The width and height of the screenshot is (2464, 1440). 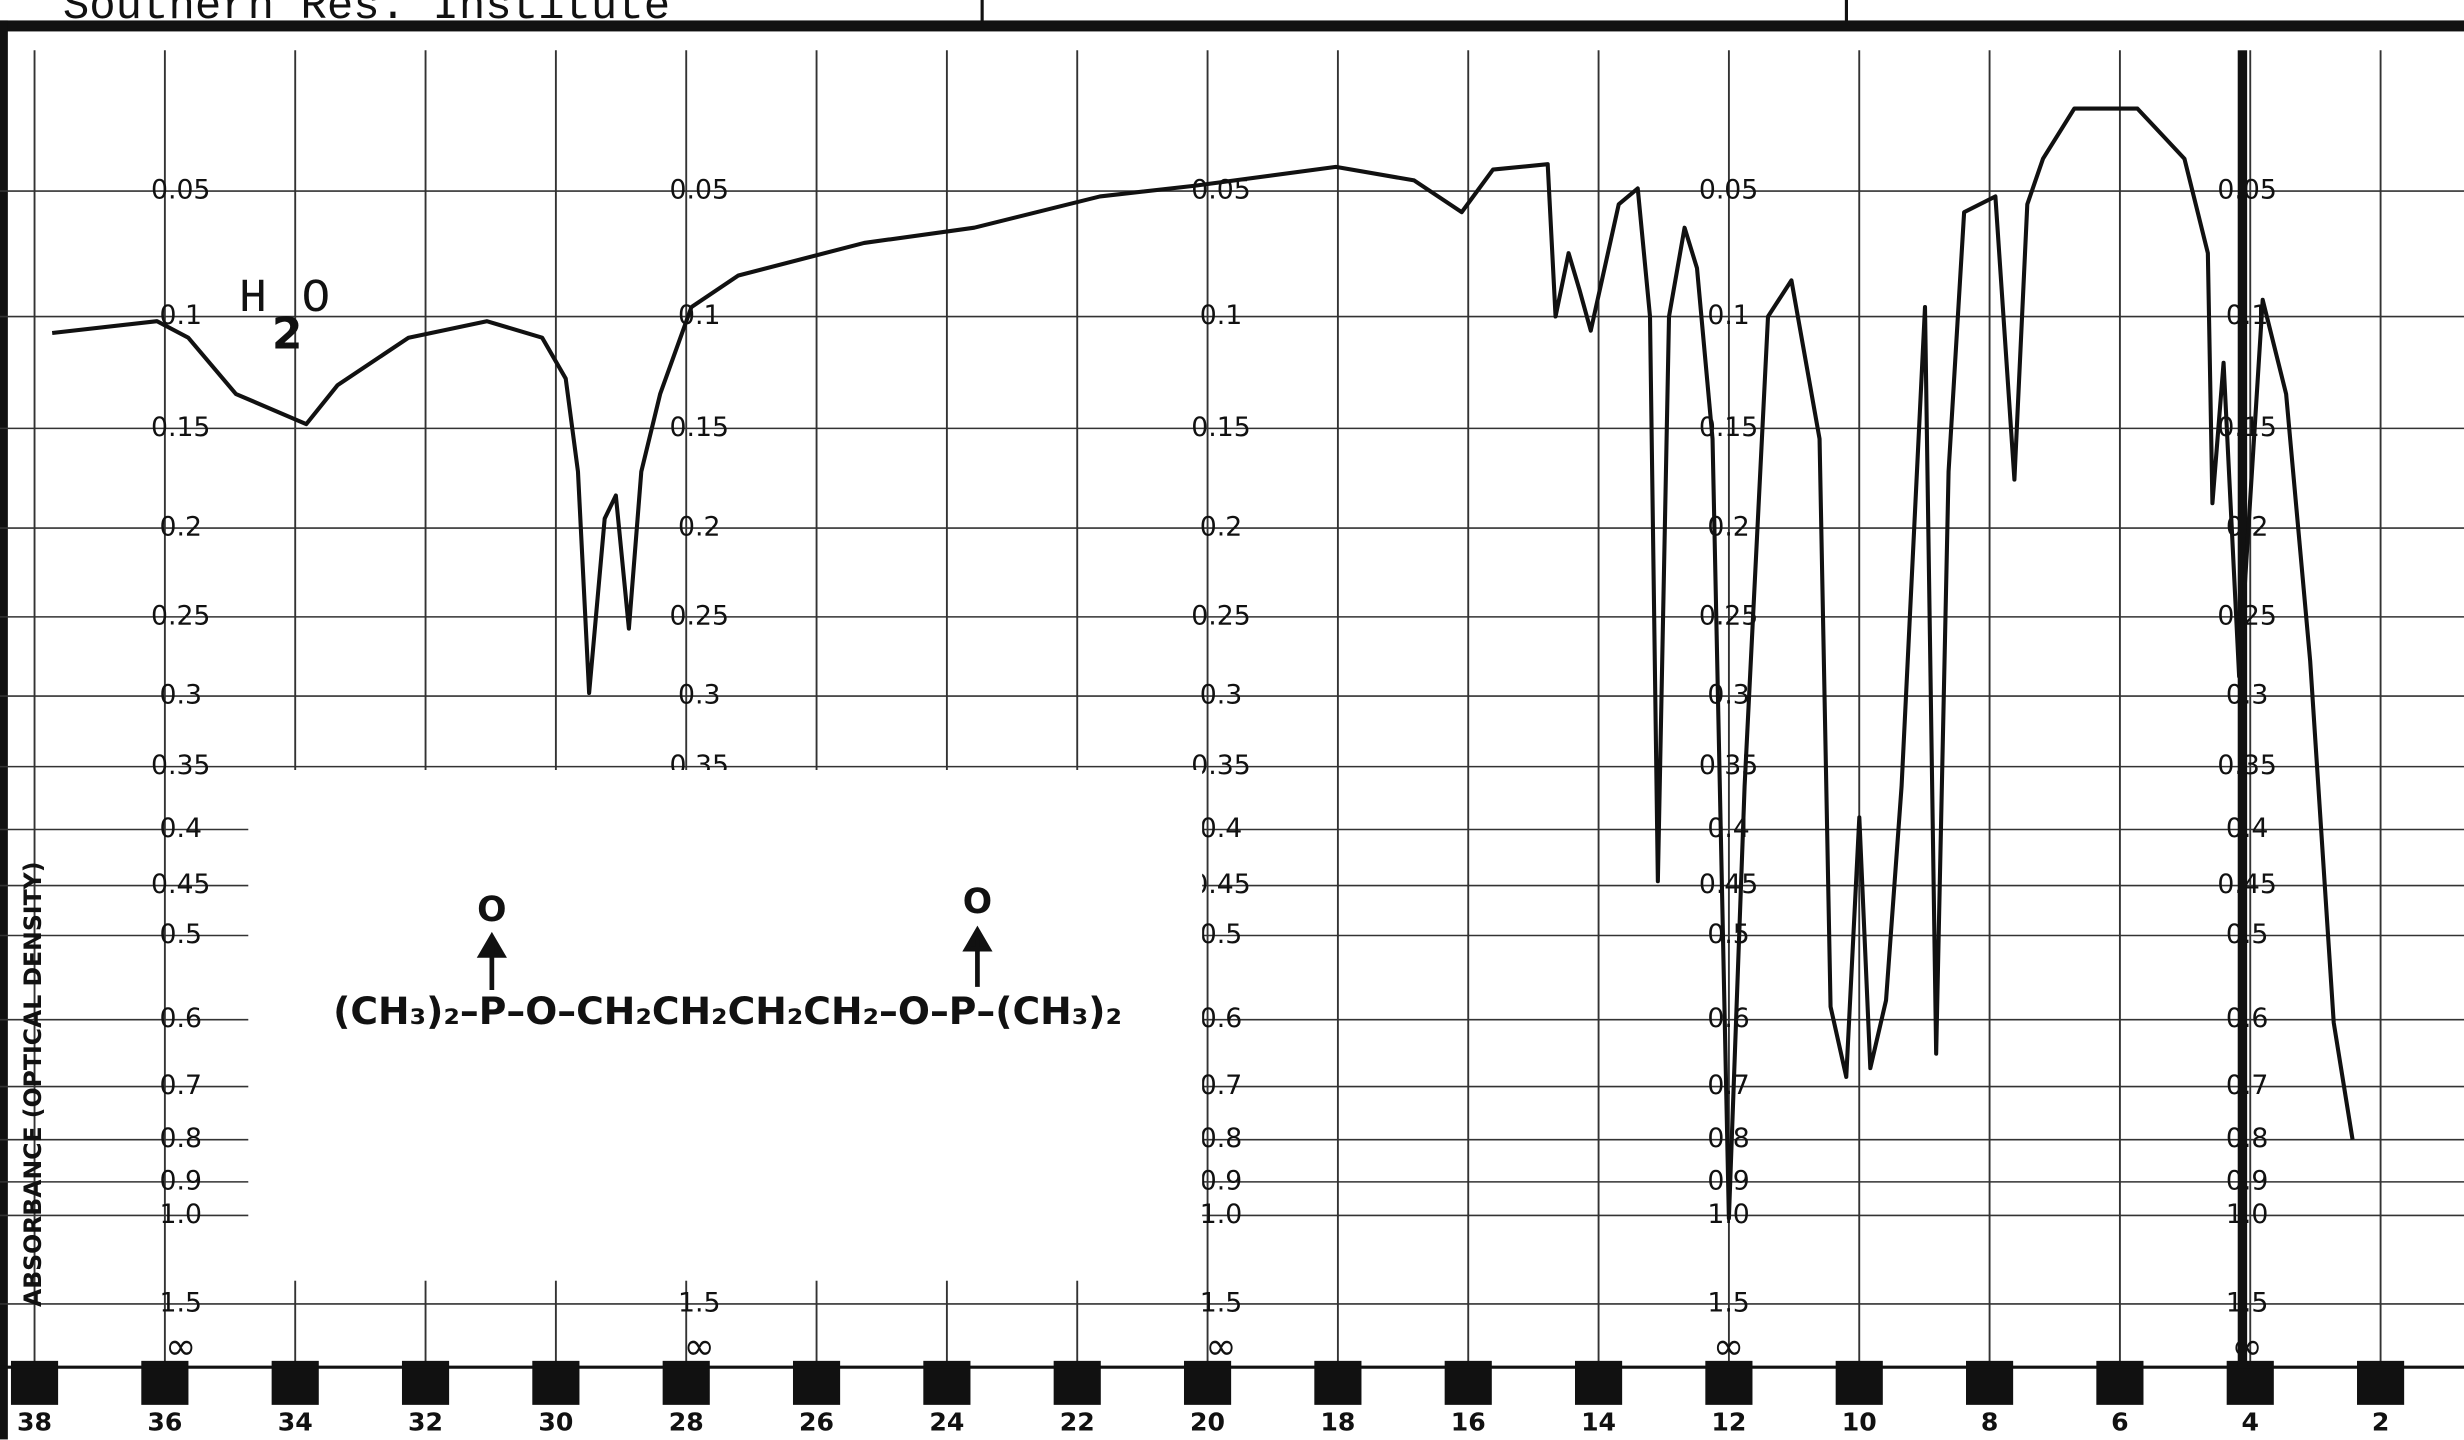 What do you see at coordinates (33, 1085) in the screenshot?
I see `y-axis-label: ABSORBANCE (OPTICAL DENSITY)` at bounding box center [33, 1085].